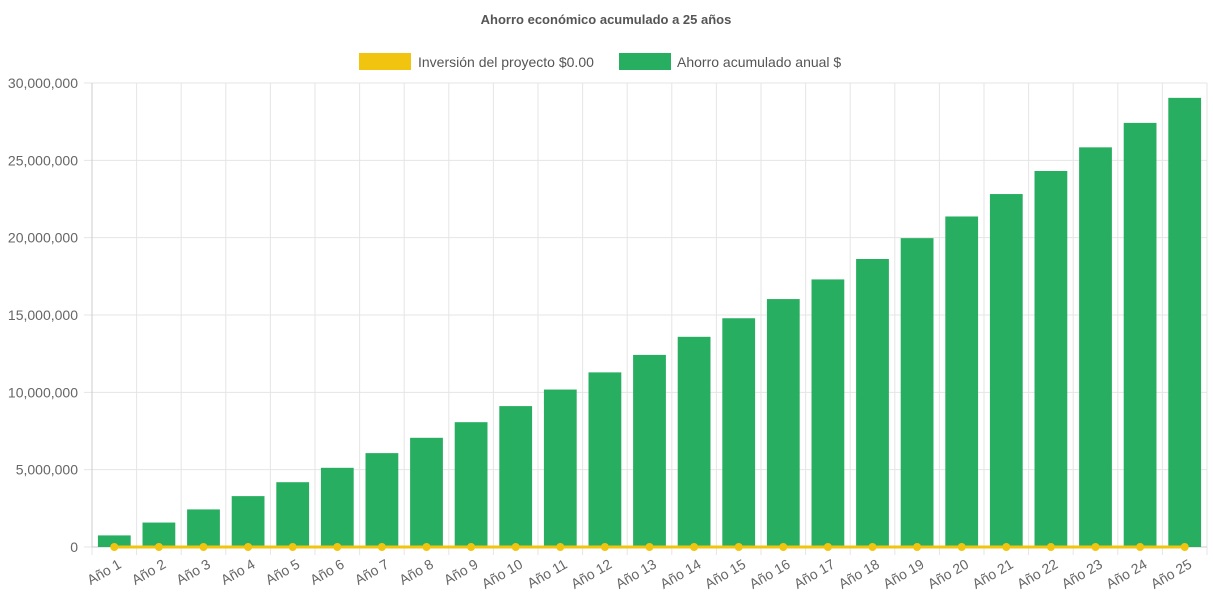 The image size is (1213, 611). Describe the element at coordinates (327, 572) in the screenshot. I see `x-tick-label: Año 6` at that location.